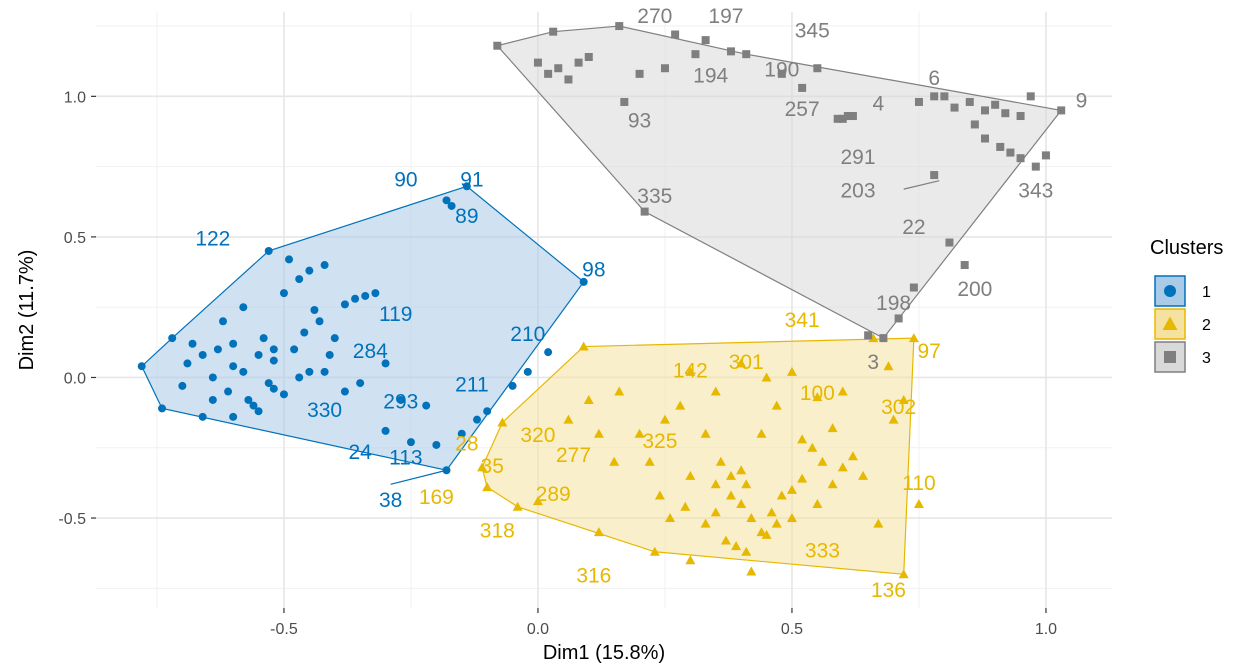  What do you see at coordinates (822, 550) in the screenshot?
I see `point-label: 333` at bounding box center [822, 550].